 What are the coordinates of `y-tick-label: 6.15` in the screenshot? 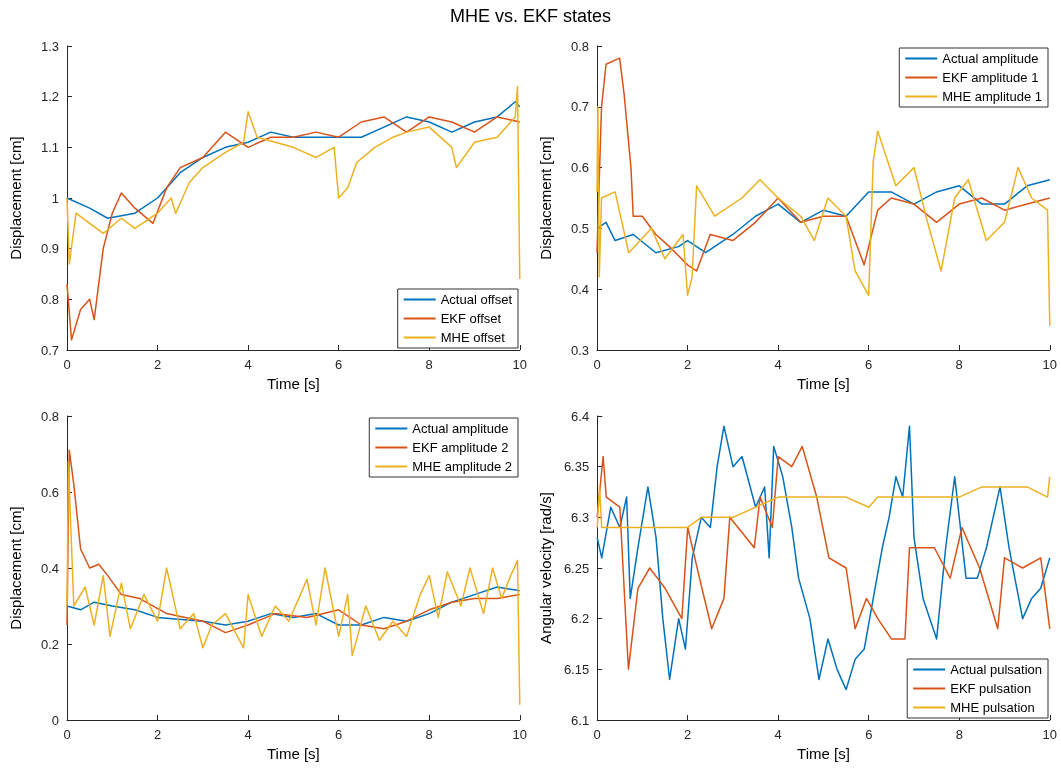 It's located at (576, 669).